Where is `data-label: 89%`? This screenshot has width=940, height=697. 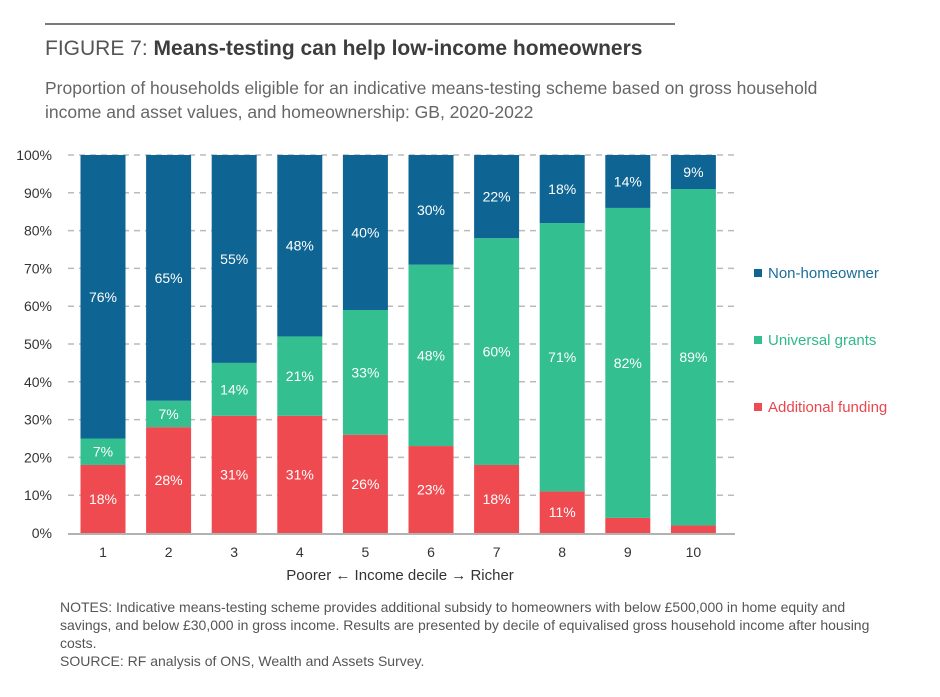 data-label: 89% is located at coordinates (693, 357).